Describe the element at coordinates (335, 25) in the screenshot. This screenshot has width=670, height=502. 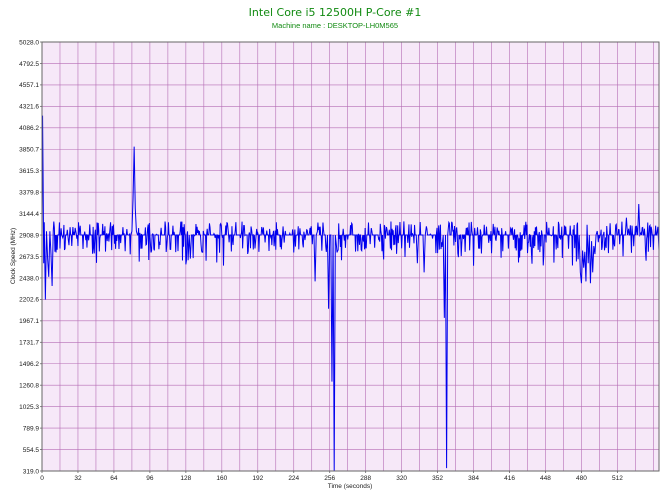
I see `chart-subtitle: Machine name : DESKTOP-LH0M565` at that location.